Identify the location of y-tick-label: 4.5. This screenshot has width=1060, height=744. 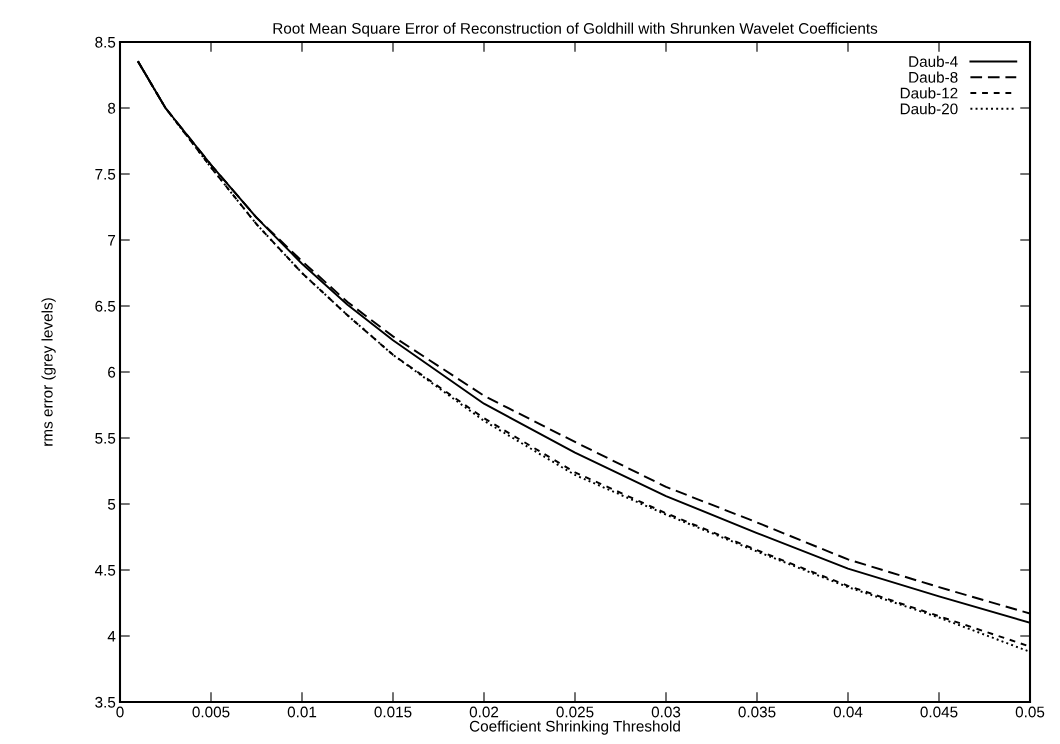
(105, 570).